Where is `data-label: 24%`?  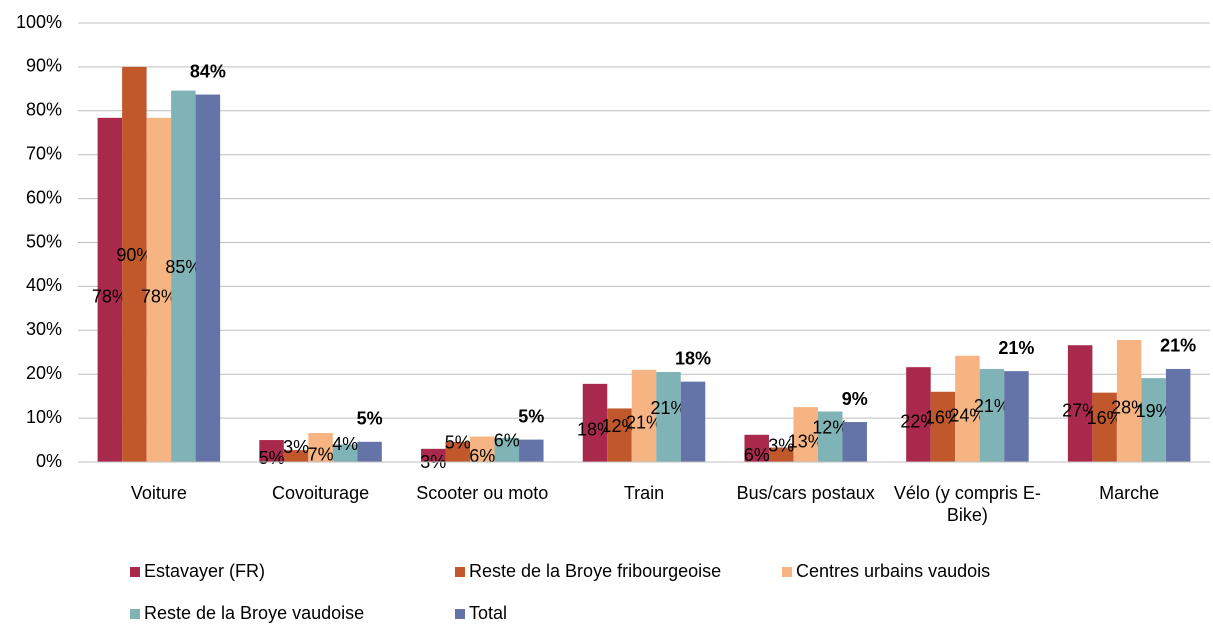
data-label: 24% is located at coordinates (967, 416).